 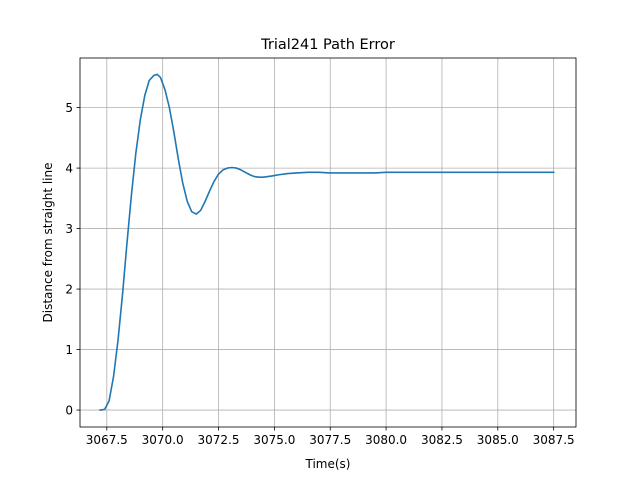 I want to click on y-tick-label: 5, so click(x=69, y=108).